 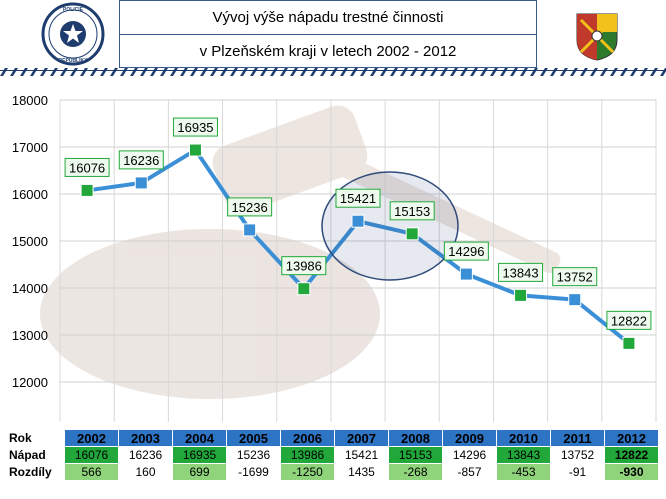 What do you see at coordinates (91, 438) in the screenshot?
I see `table-cell-year: 2002` at bounding box center [91, 438].